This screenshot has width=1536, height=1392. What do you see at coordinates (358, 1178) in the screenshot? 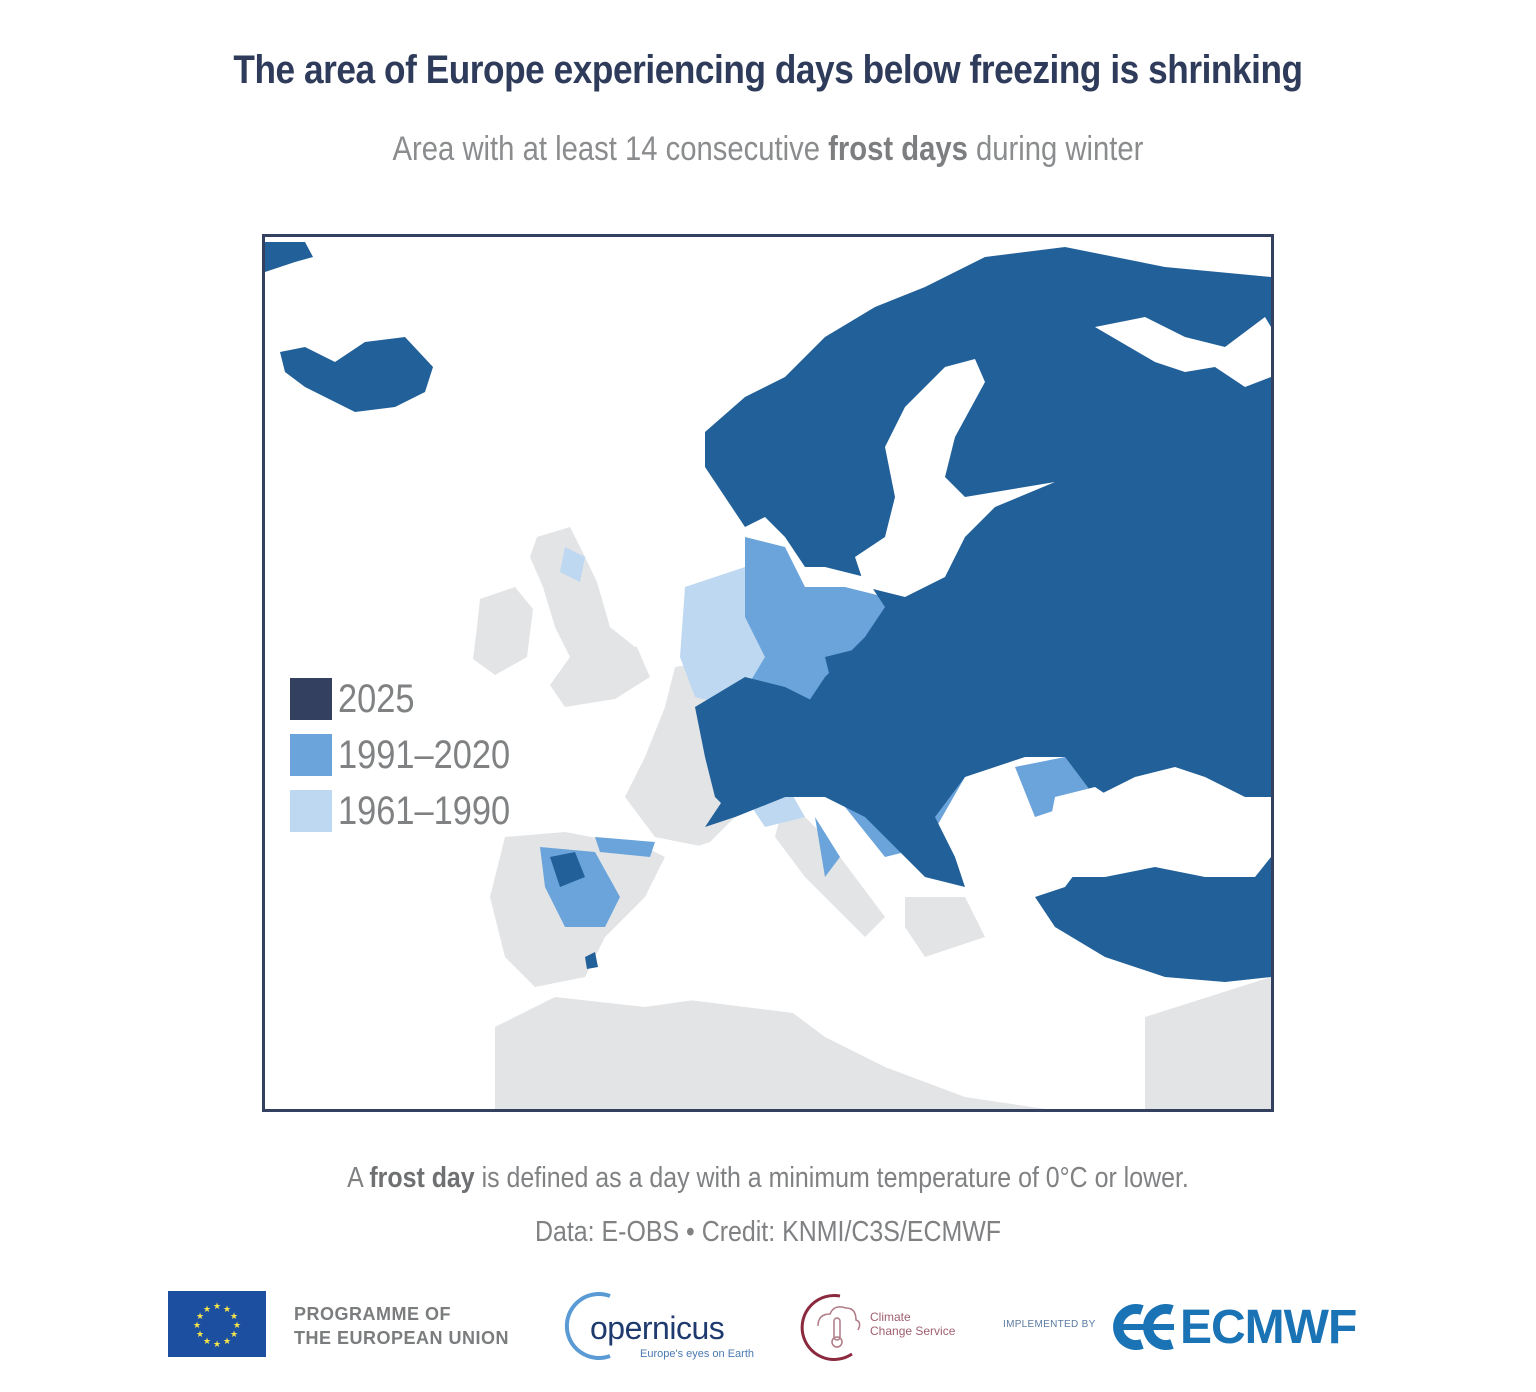
I see `definition-text: A` at bounding box center [358, 1178].